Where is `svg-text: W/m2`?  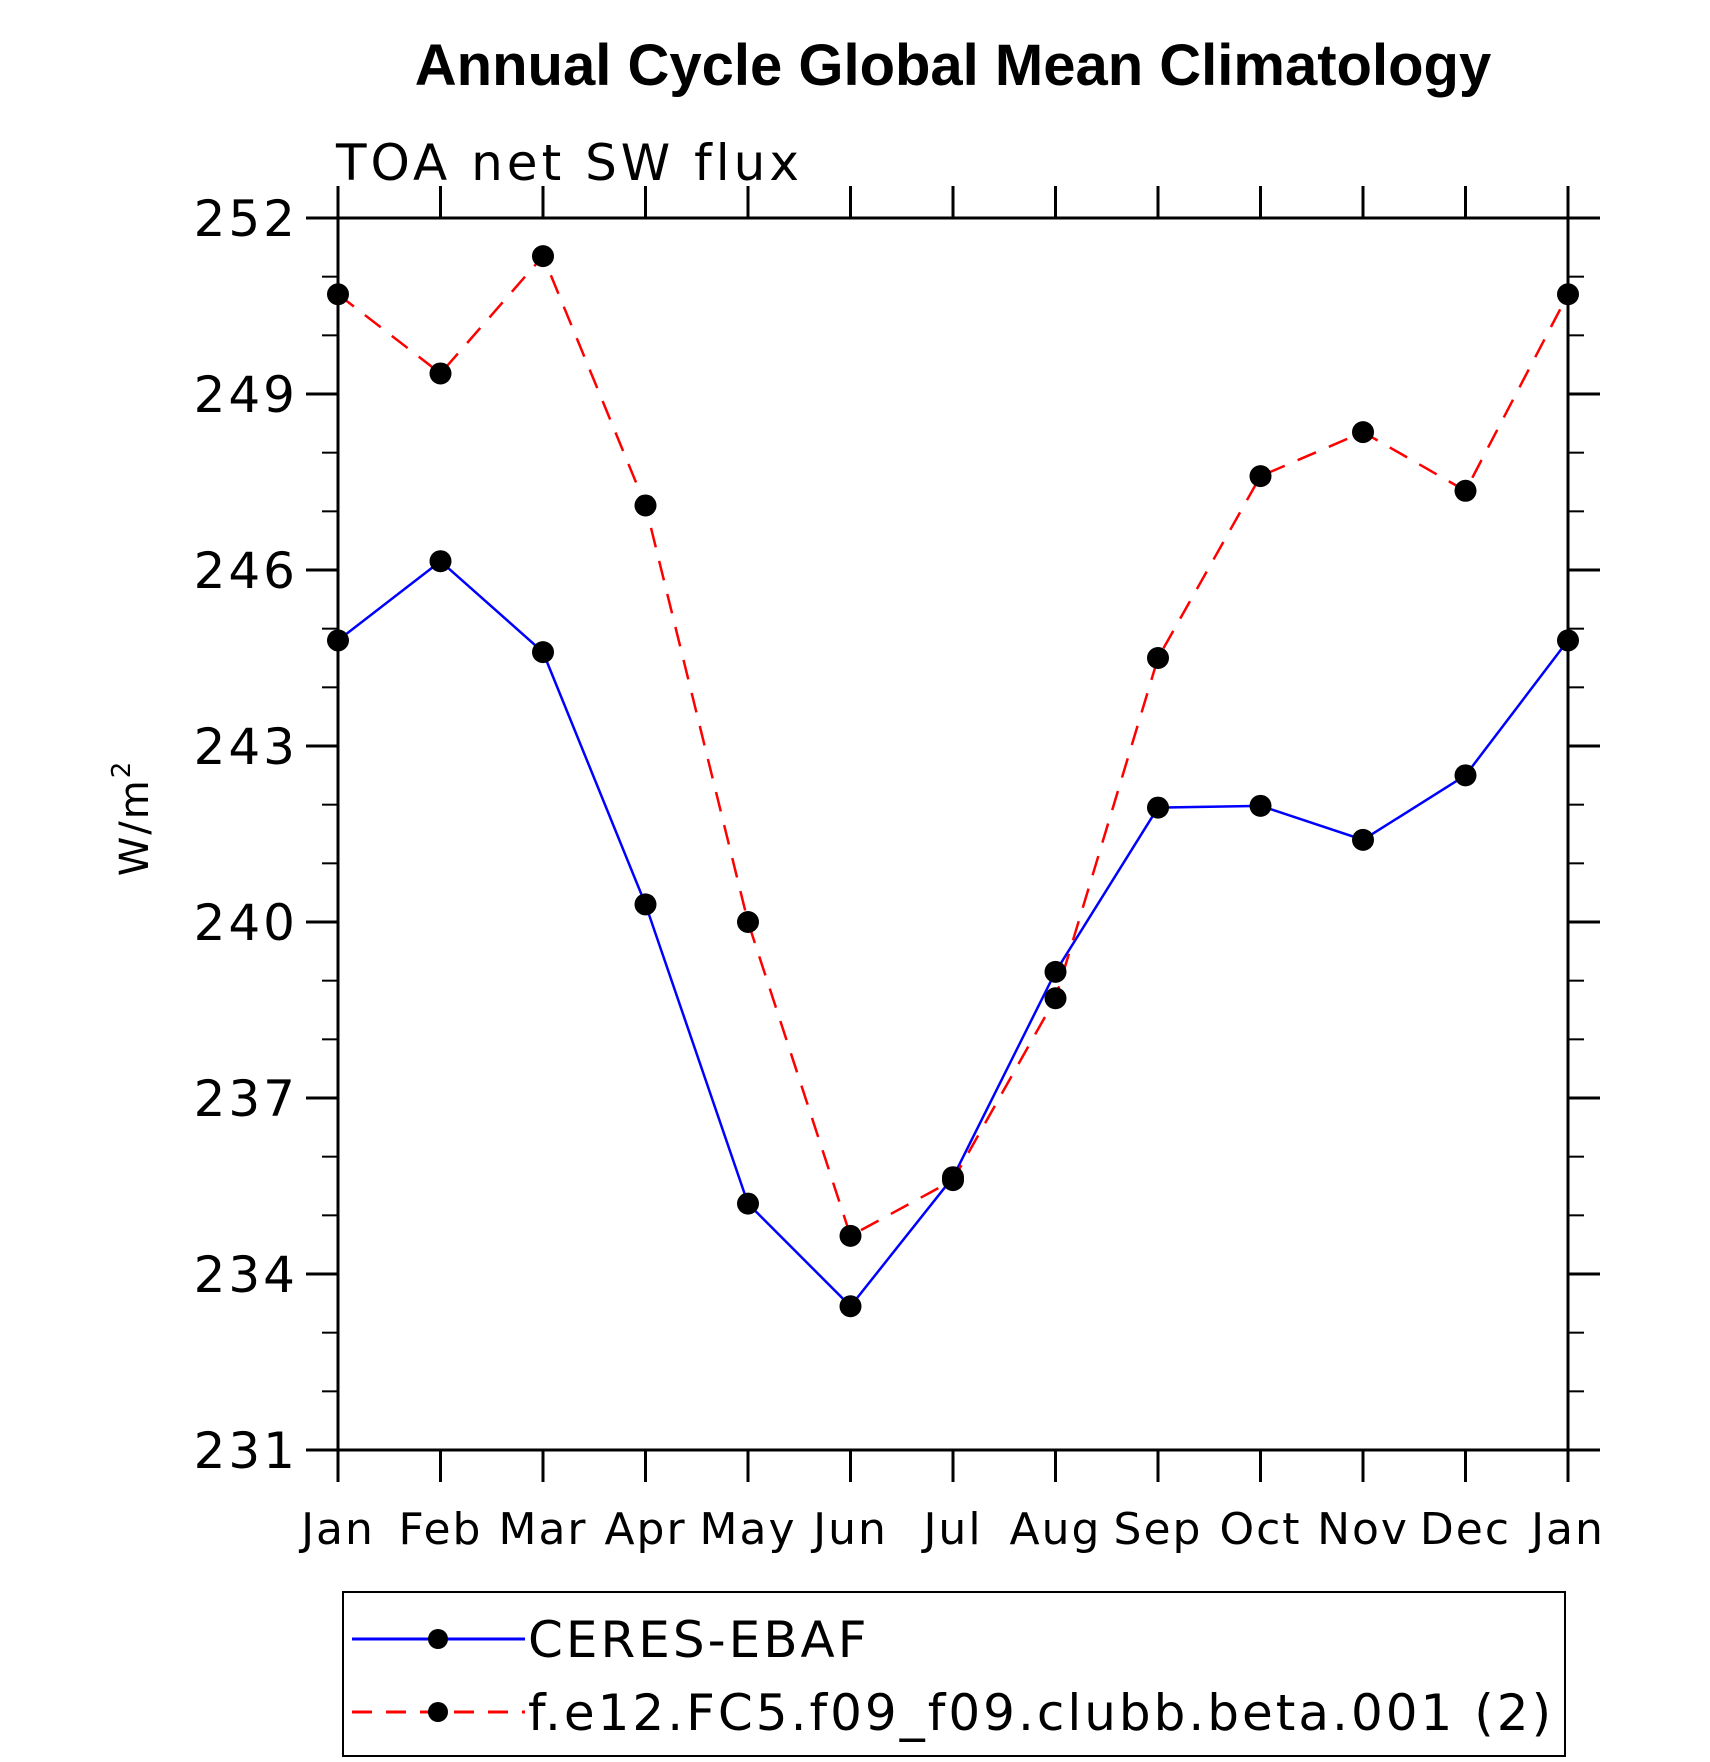 svg-text: W/m2 is located at coordinates (132, 818).